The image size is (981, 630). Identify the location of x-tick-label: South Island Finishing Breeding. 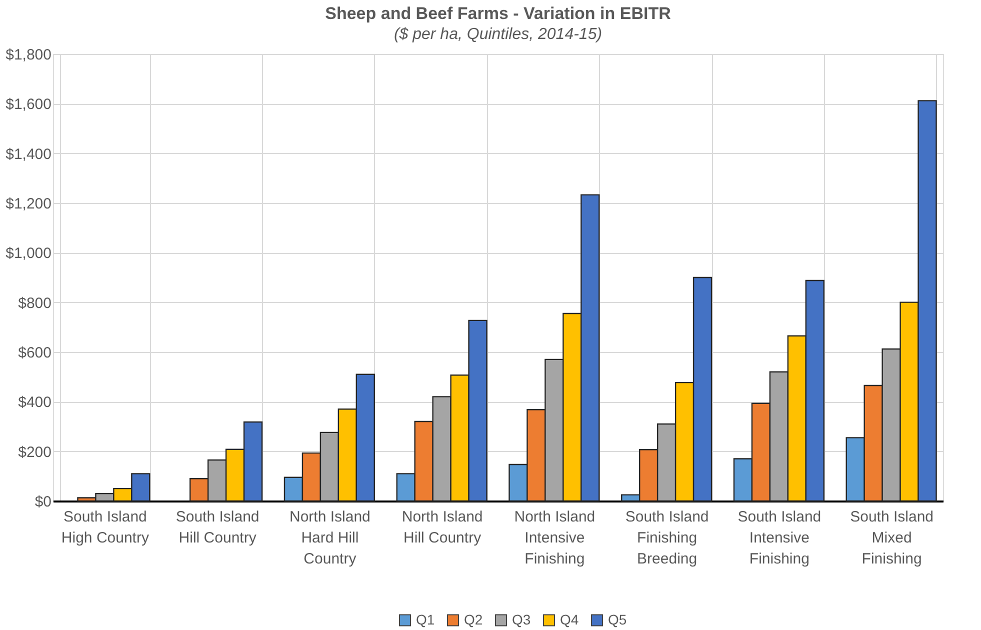
(667, 538).